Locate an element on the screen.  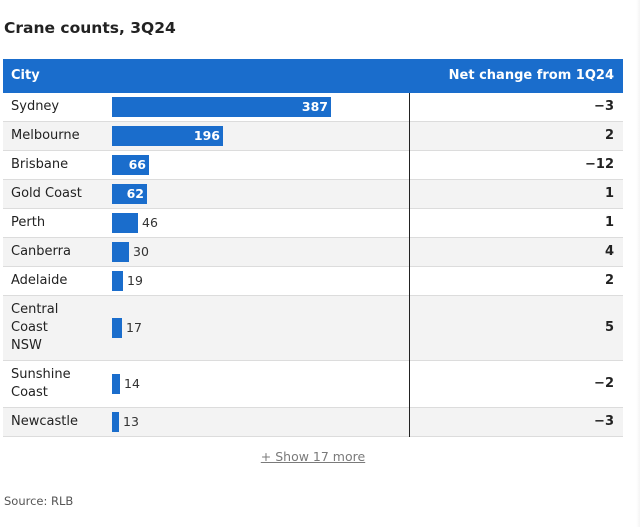
bar-sunshine-coast is located at coordinates (116, 384).